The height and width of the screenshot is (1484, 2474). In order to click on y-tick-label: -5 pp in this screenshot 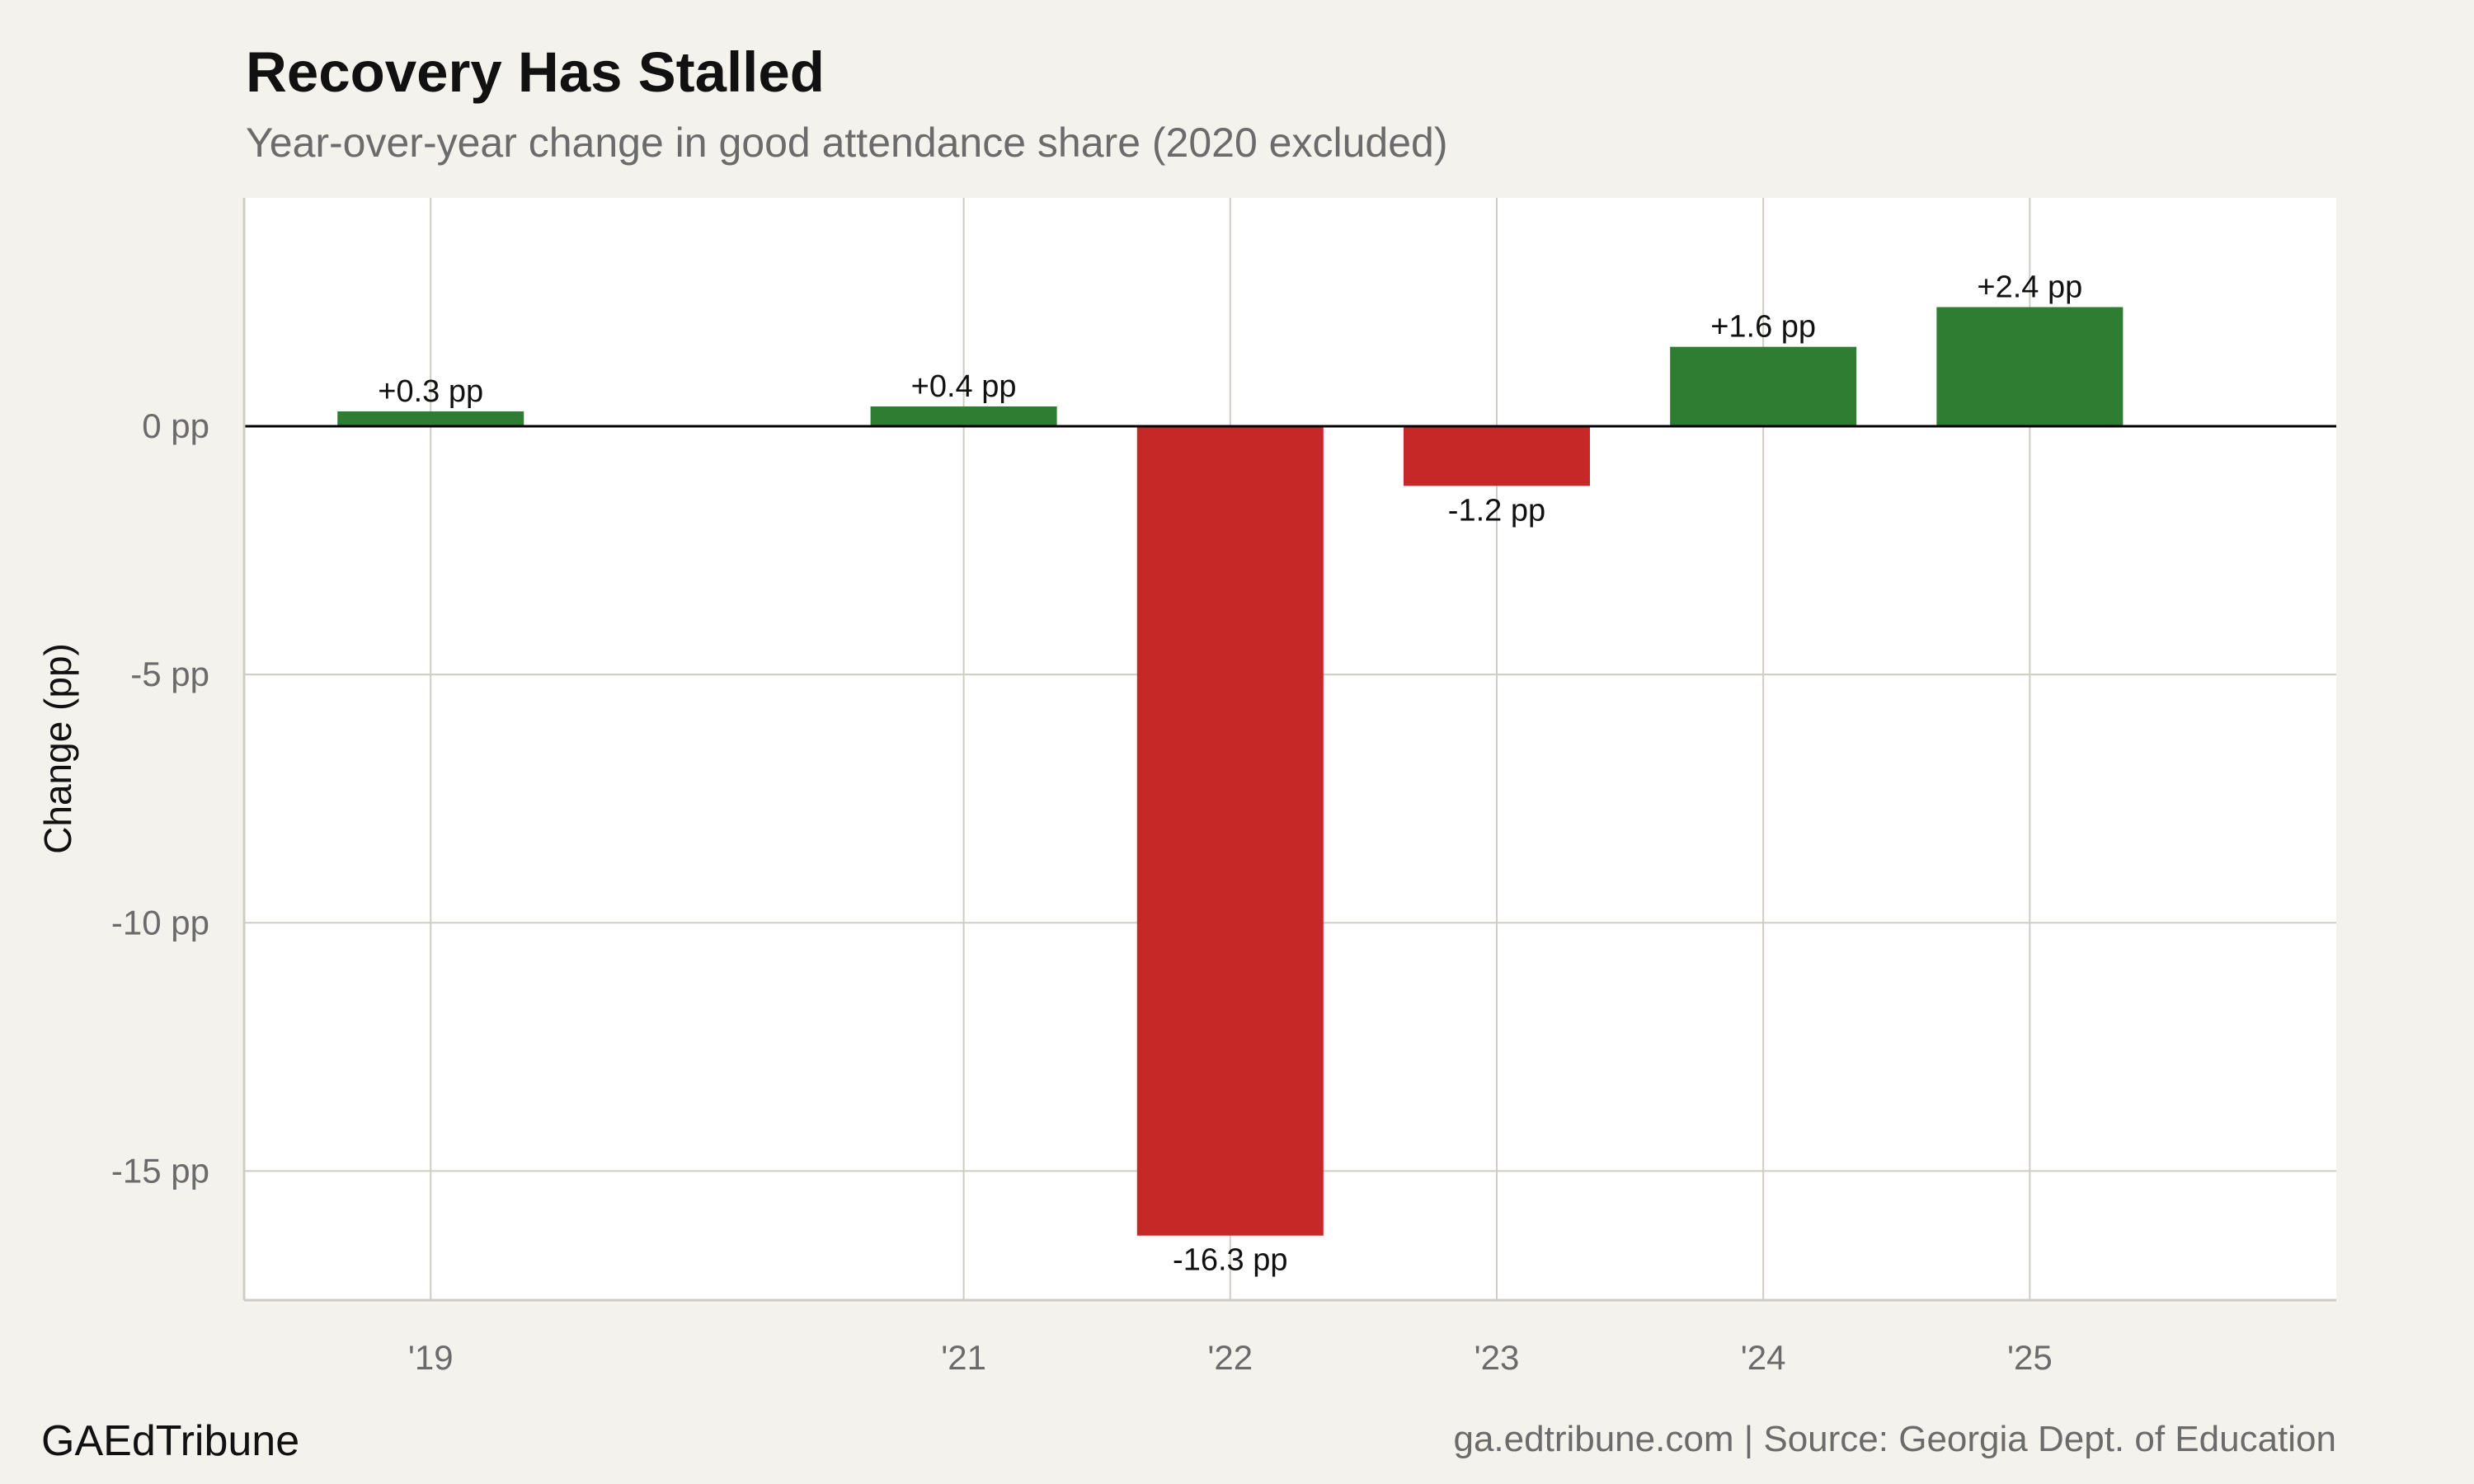, I will do `click(169, 674)`.